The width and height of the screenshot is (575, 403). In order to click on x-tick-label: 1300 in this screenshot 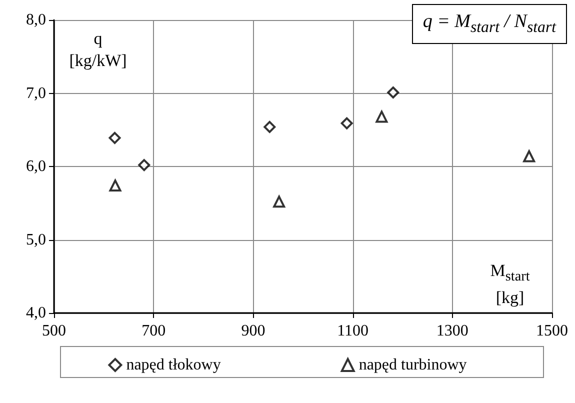, I will do `click(452, 331)`.